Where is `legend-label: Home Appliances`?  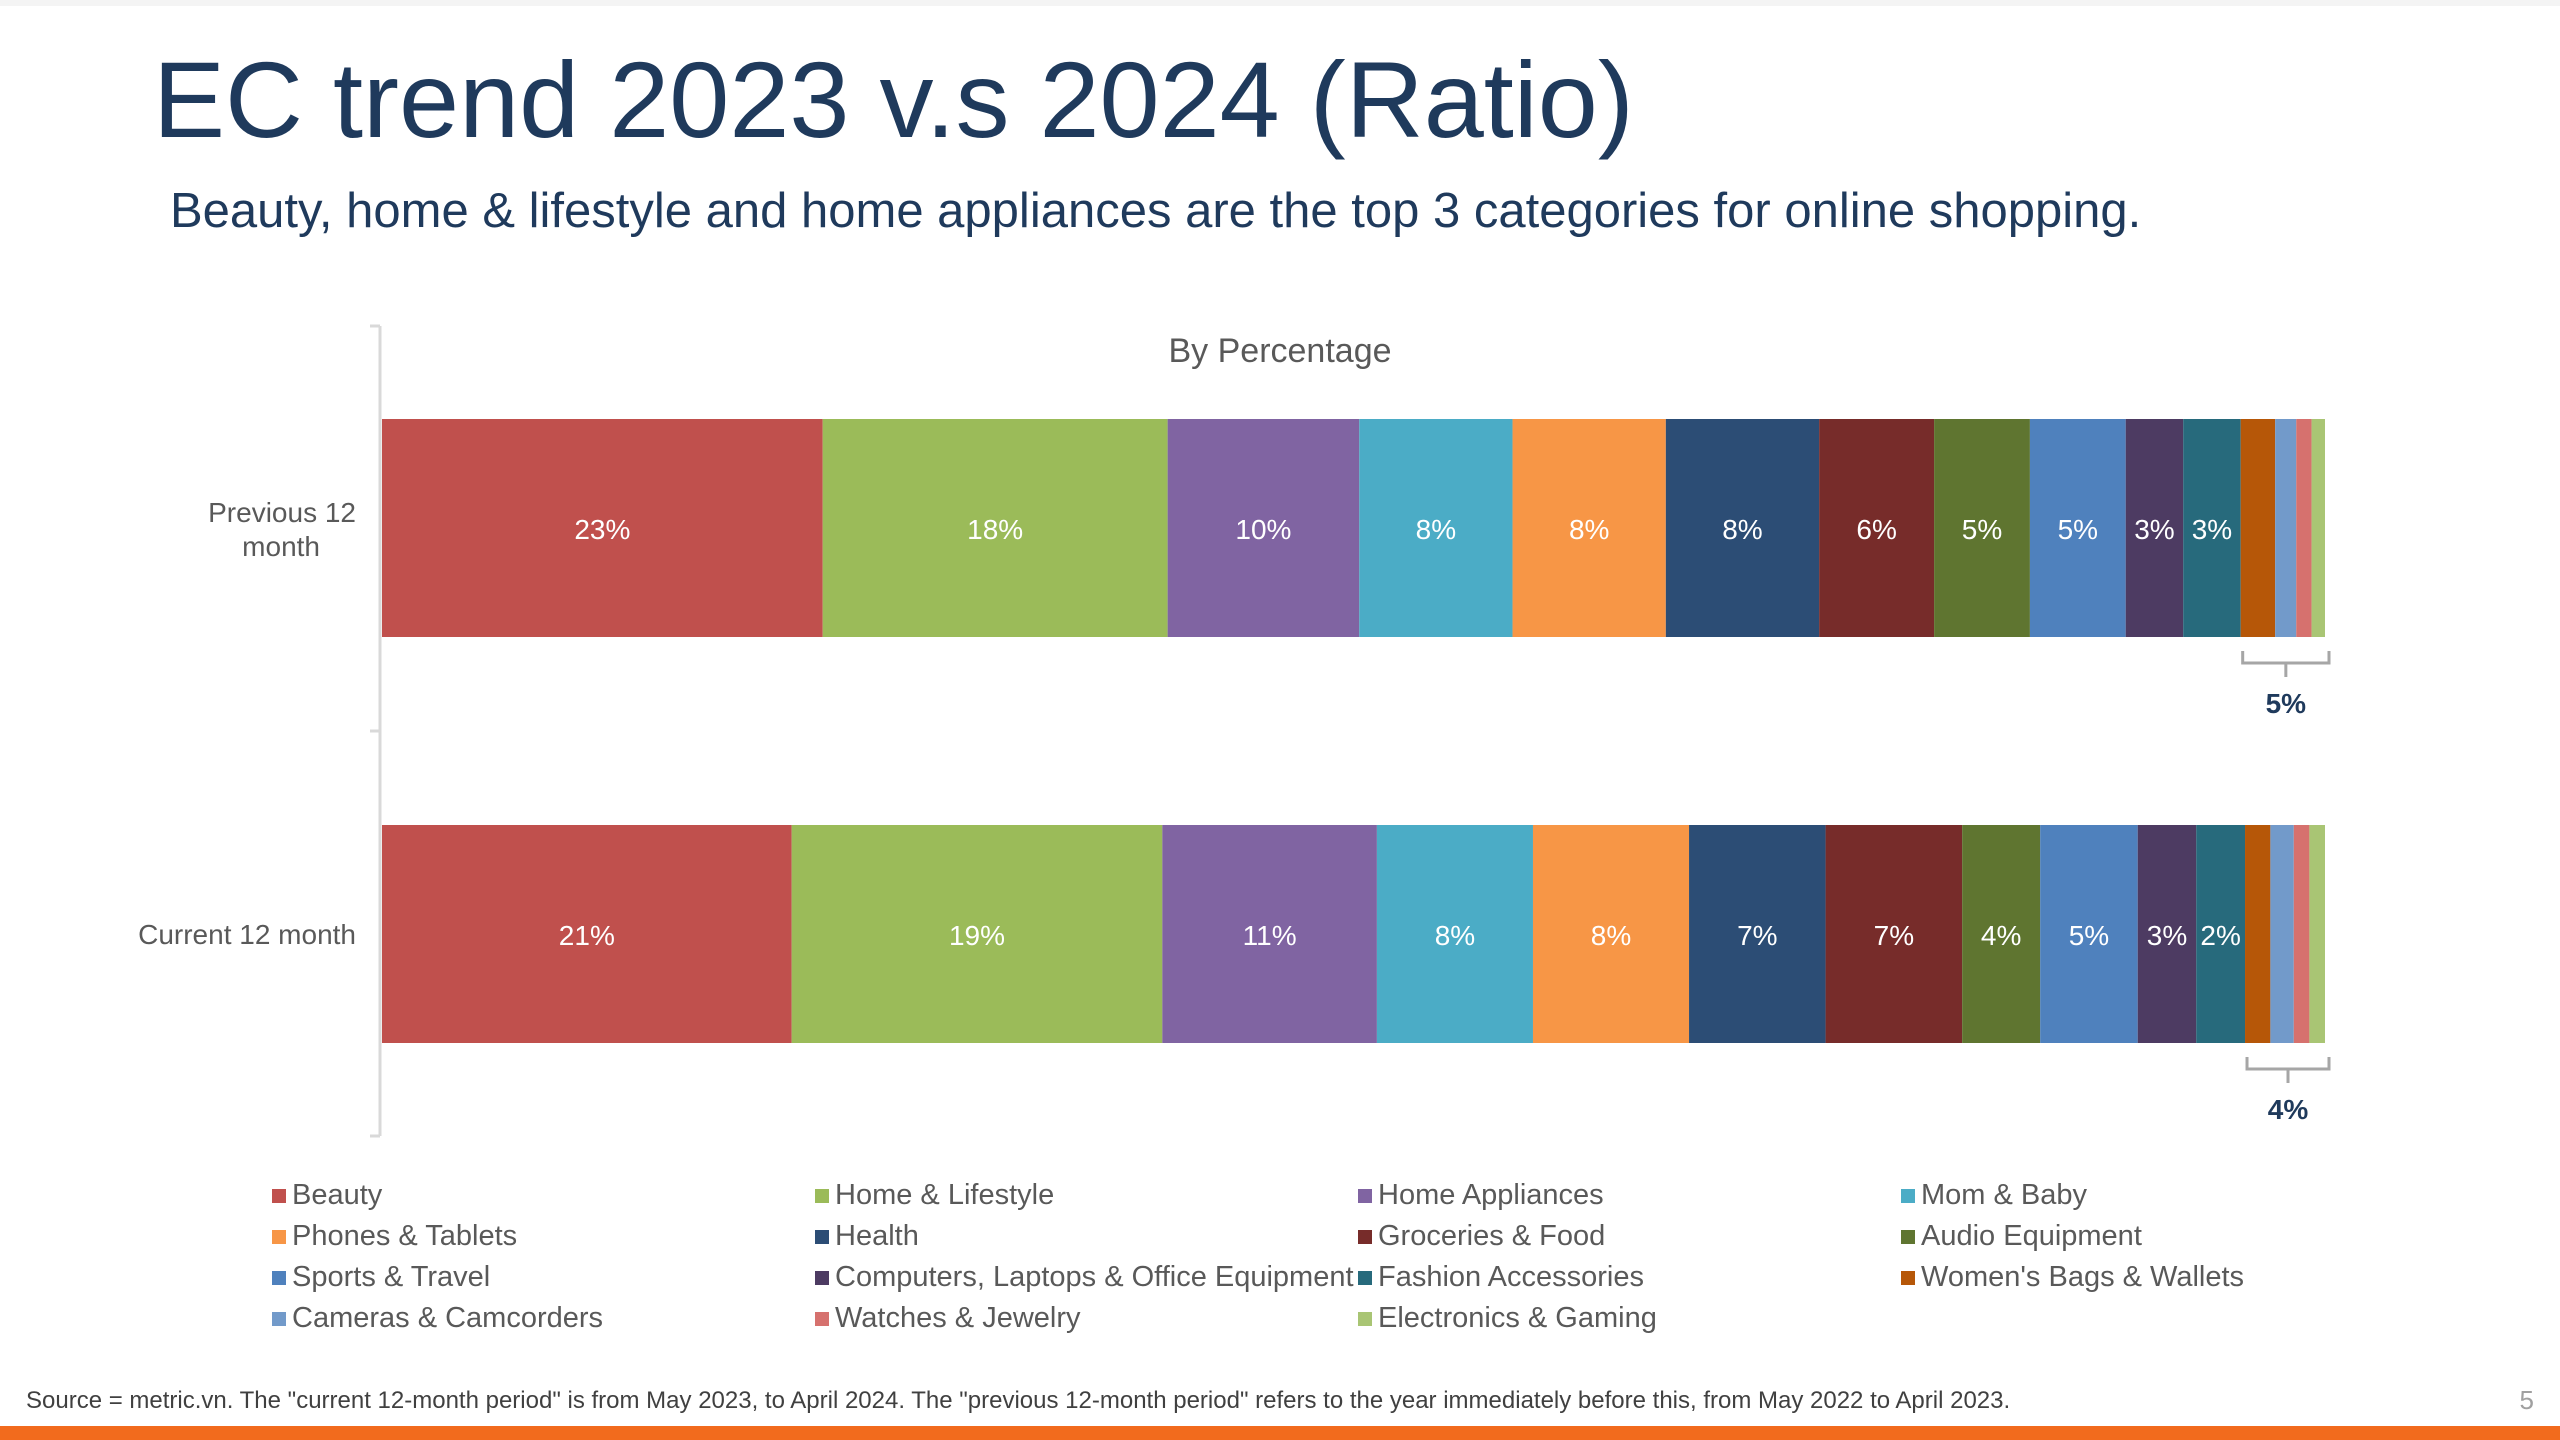
legend-label: Home Appliances is located at coordinates (1491, 1195).